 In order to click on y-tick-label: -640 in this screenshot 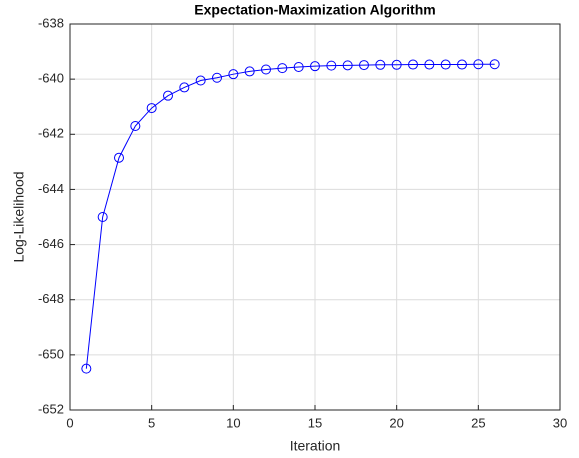, I will do `click(51, 78)`.